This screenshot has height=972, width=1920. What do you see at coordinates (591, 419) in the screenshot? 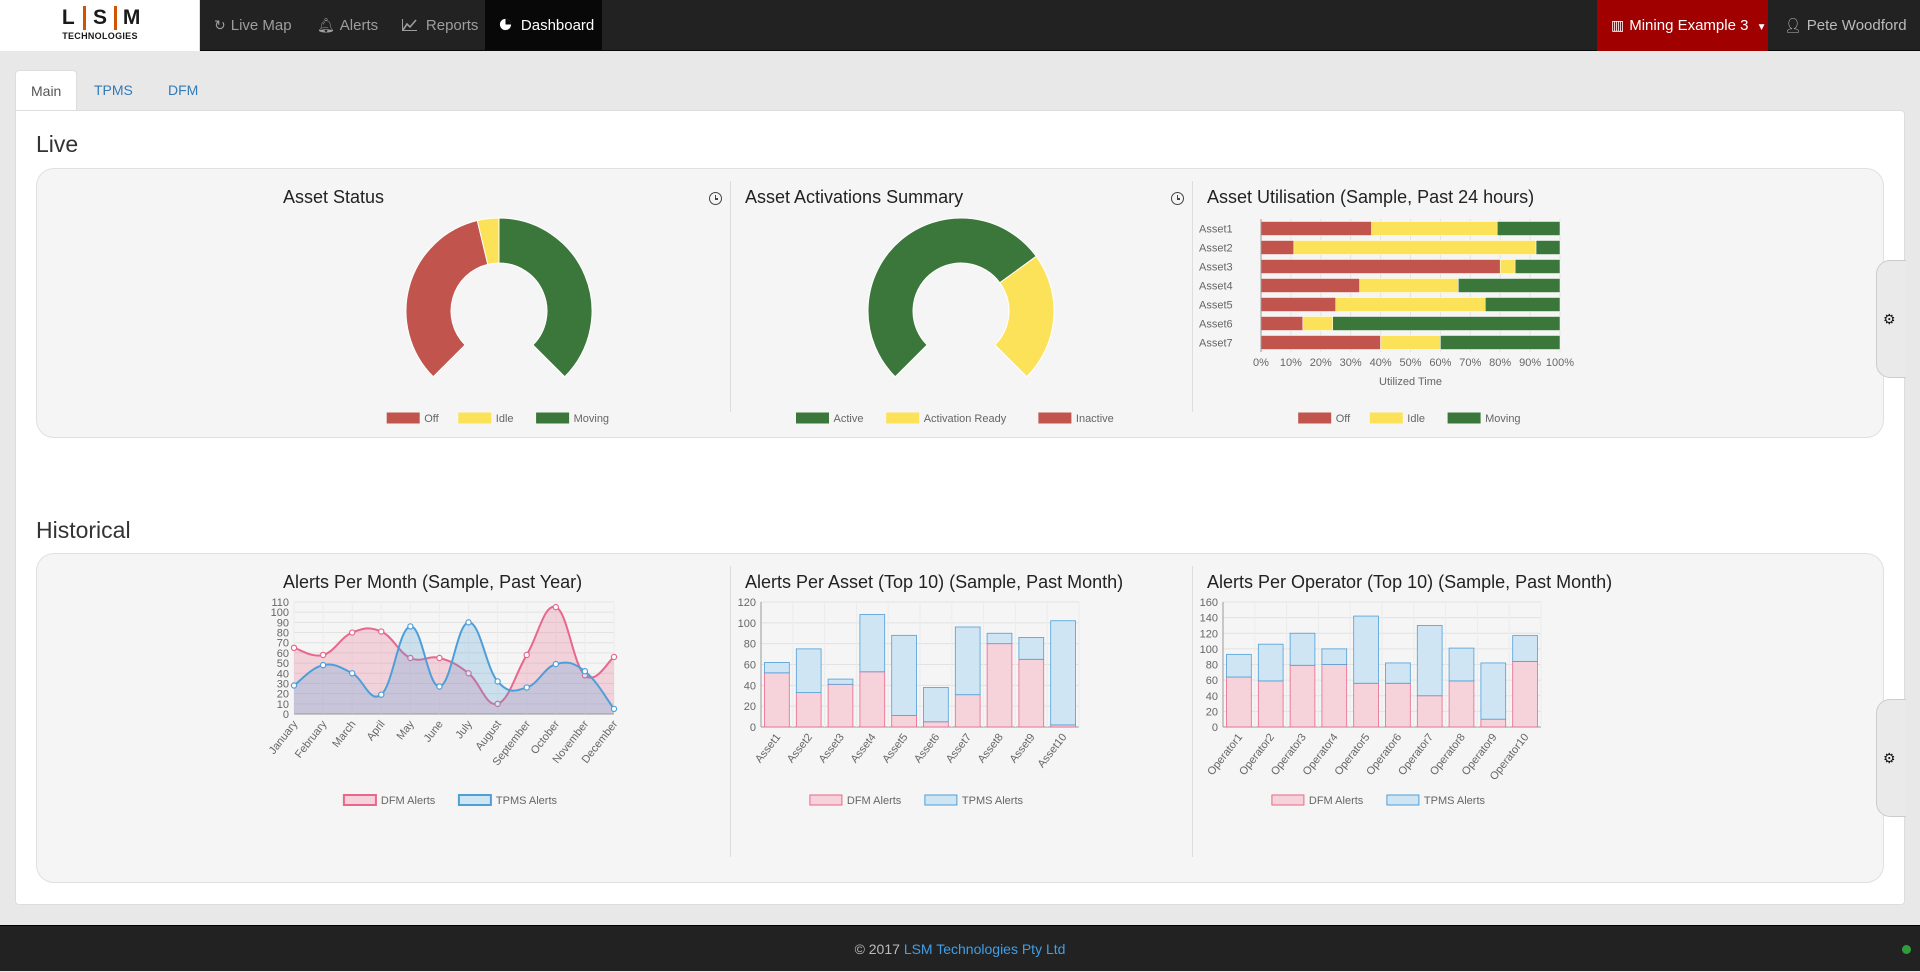
I see `legend-label-moving: Moving` at bounding box center [591, 419].